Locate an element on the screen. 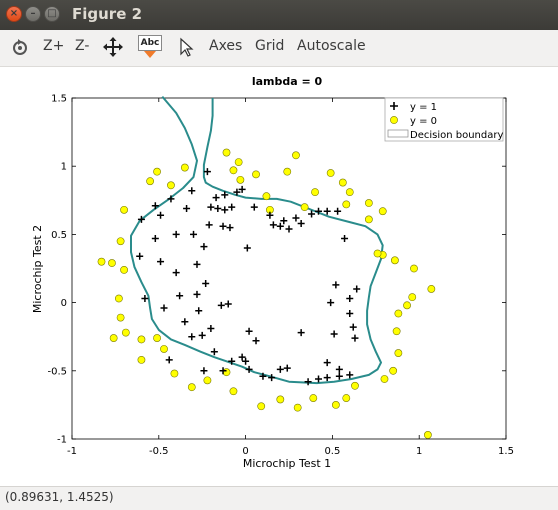 This screenshot has width=558, height=510. maximize-icon: □ is located at coordinates (52, 13).